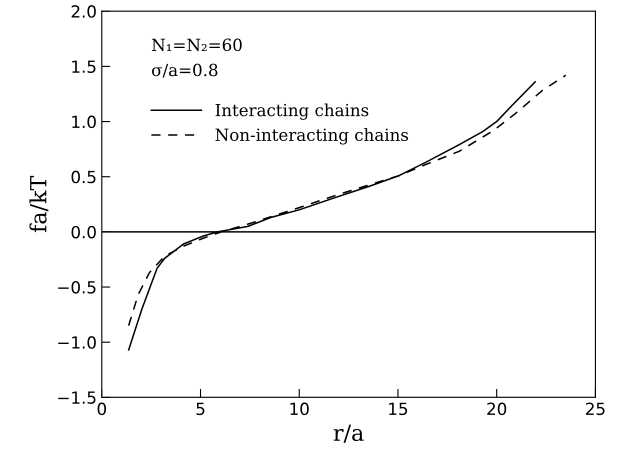  I want to click on x-tick-label: 0, so click(102, 409).